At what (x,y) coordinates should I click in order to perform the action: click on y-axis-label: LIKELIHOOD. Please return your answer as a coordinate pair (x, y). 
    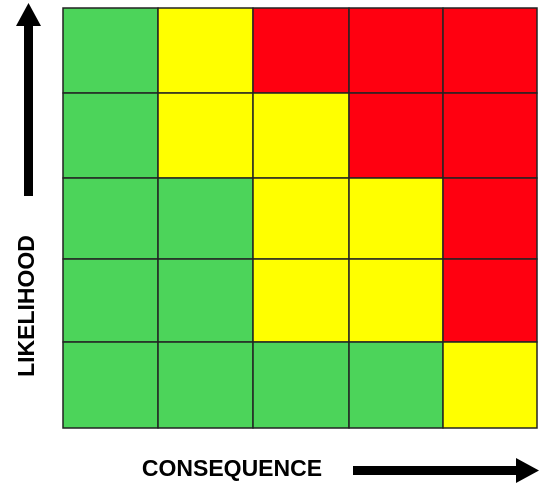
    Looking at the image, I should click on (26, 306).